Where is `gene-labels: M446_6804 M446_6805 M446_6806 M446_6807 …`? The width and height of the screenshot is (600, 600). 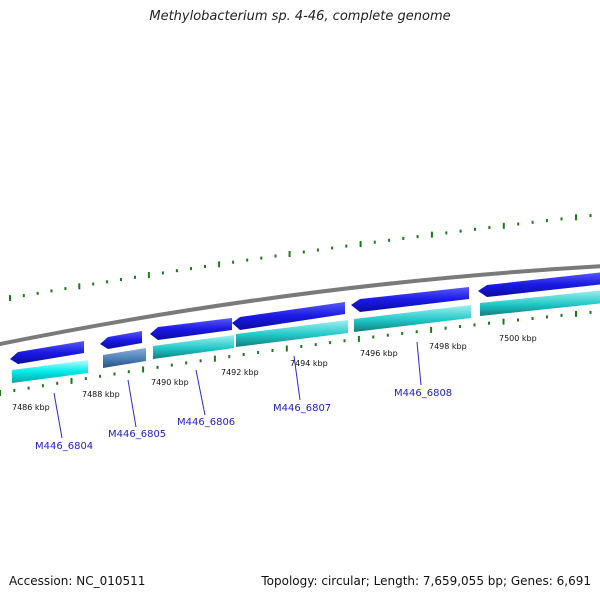
gene-labels: M446_6804 M446_6805 M446_6806 M446_6807 … is located at coordinates (243, 420).